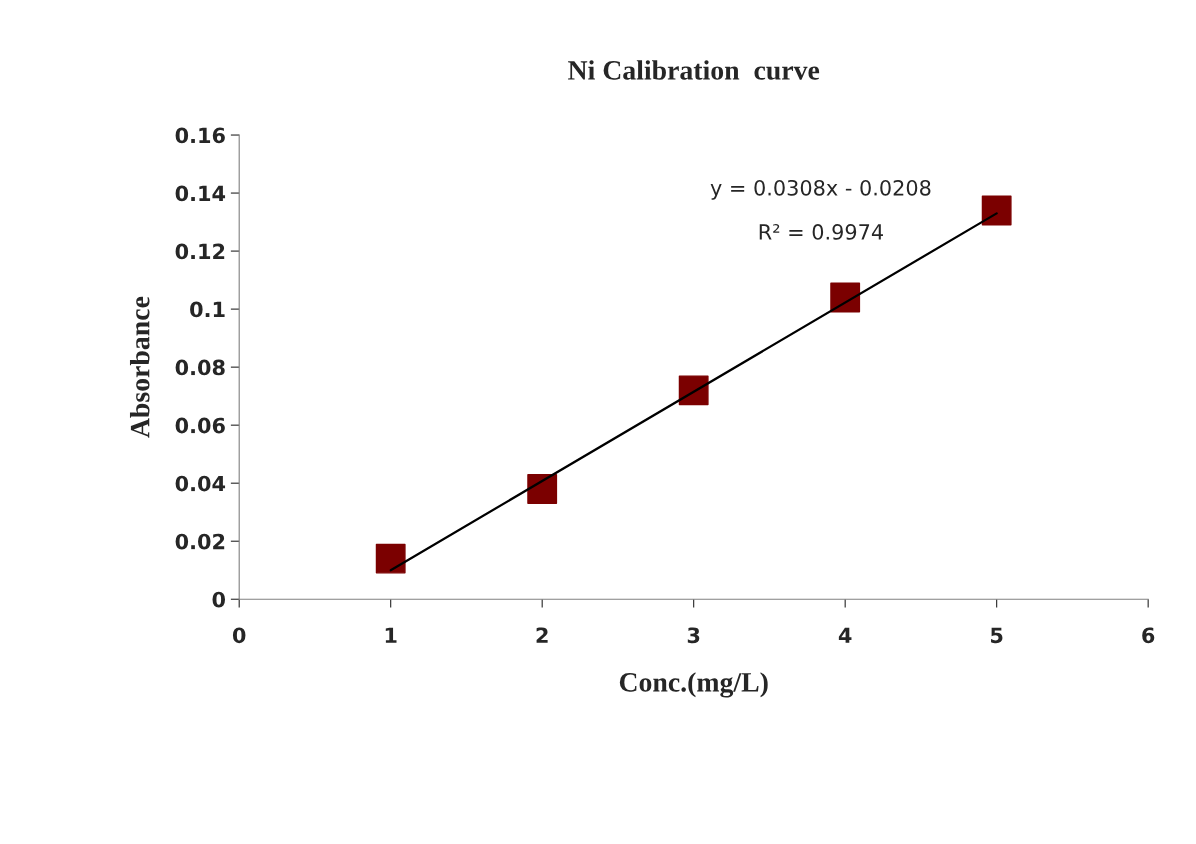 Image resolution: width=1196 pixels, height=844 pixels. I want to click on x-tick-label: 2, so click(542, 635).